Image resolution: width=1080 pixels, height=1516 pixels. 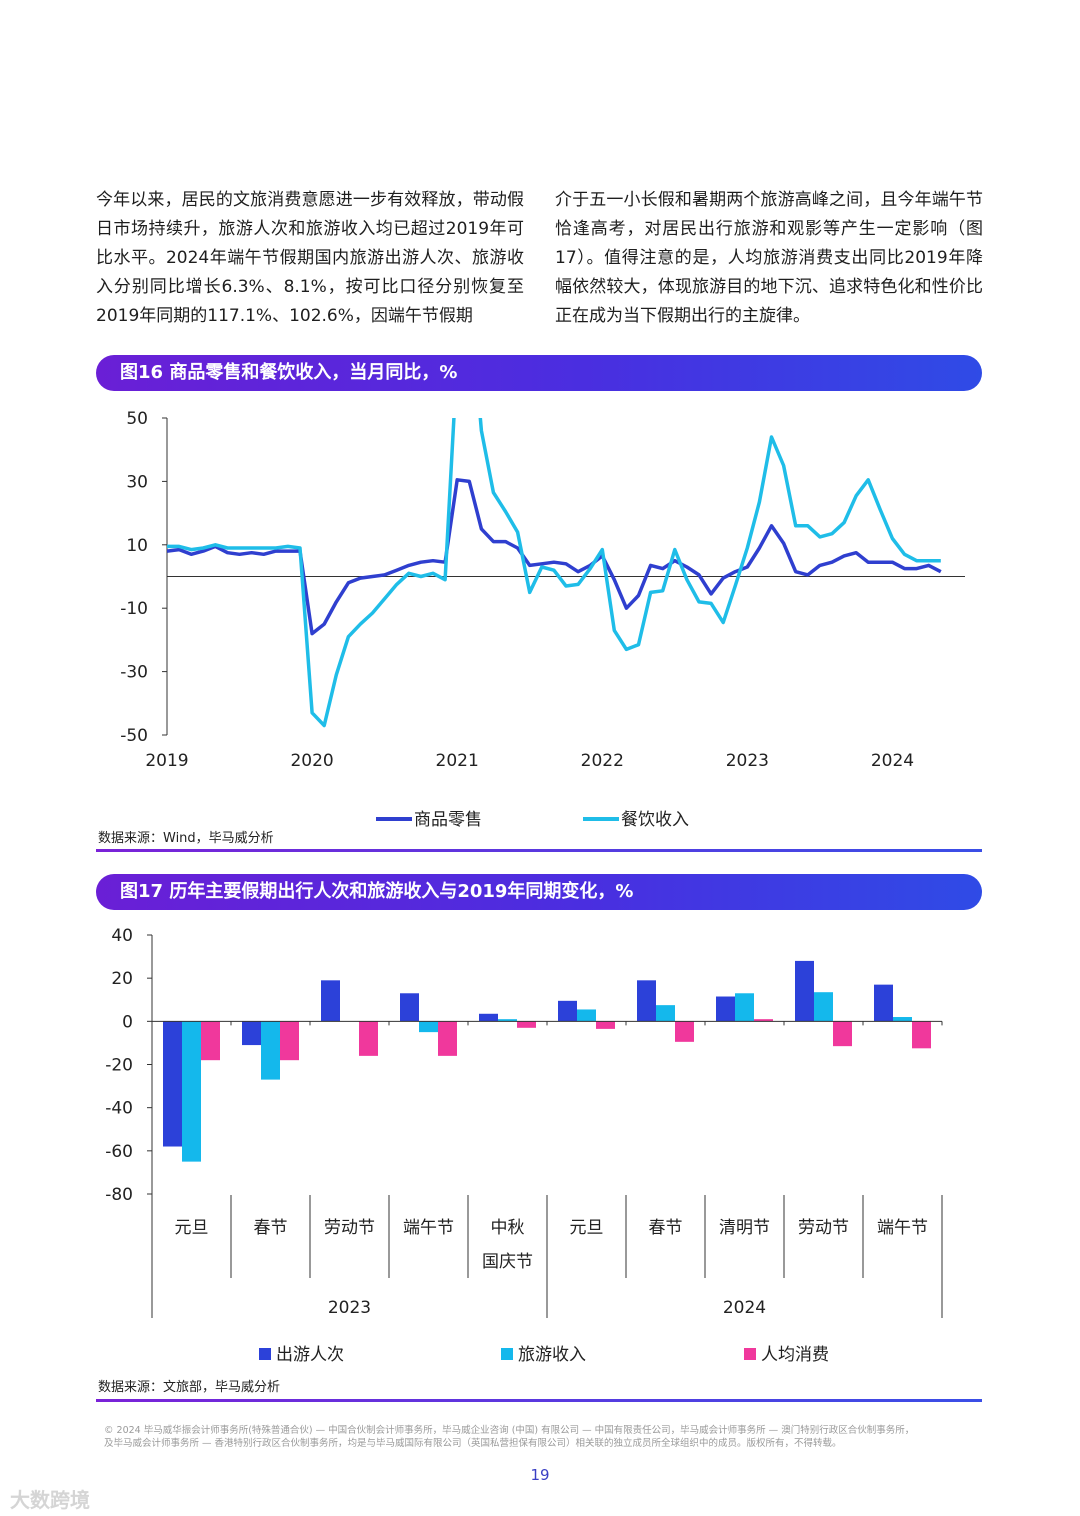 What do you see at coordinates (507, 1245) in the screenshot?
I see `category-label: 中秋国庆节` at bounding box center [507, 1245].